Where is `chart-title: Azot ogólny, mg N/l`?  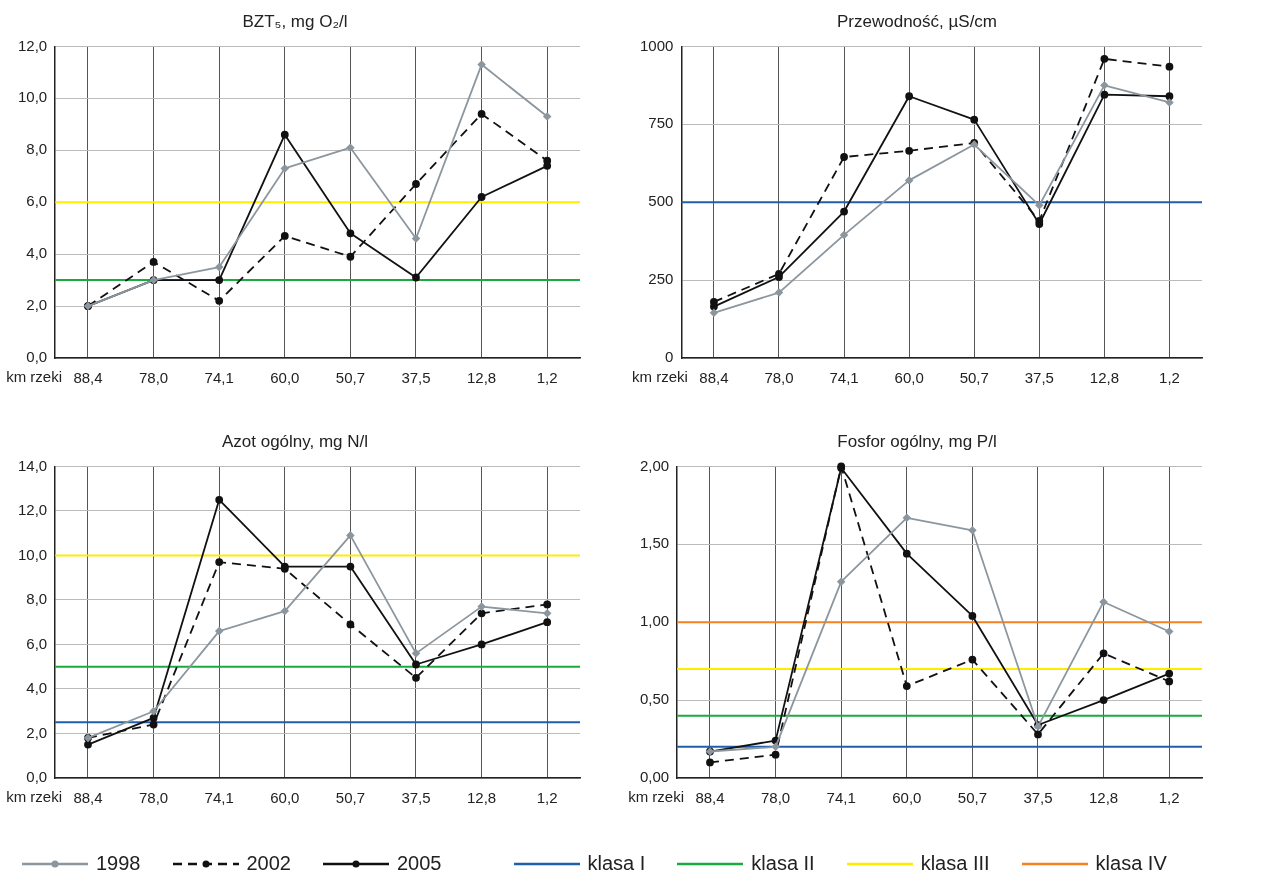
chart-title: Azot ogólny, mg N/l is located at coordinates (295, 441).